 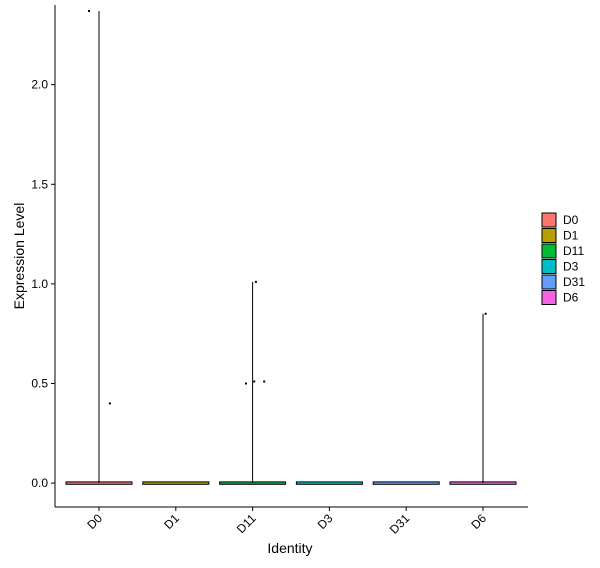 I want to click on legend-label: D1, so click(x=571, y=236).